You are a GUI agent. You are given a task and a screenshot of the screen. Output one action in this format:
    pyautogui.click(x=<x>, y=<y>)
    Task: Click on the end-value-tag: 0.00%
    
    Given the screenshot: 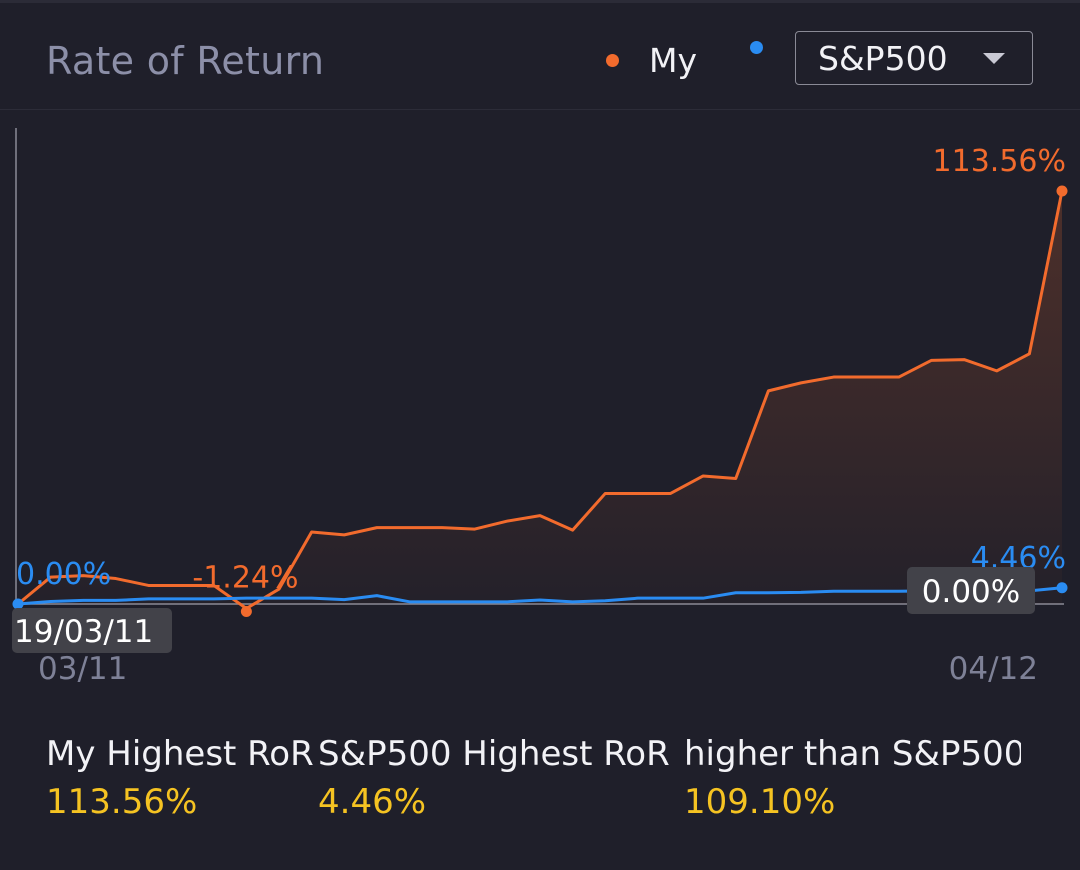 What is the action you would take?
    pyautogui.click(x=971, y=592)
    